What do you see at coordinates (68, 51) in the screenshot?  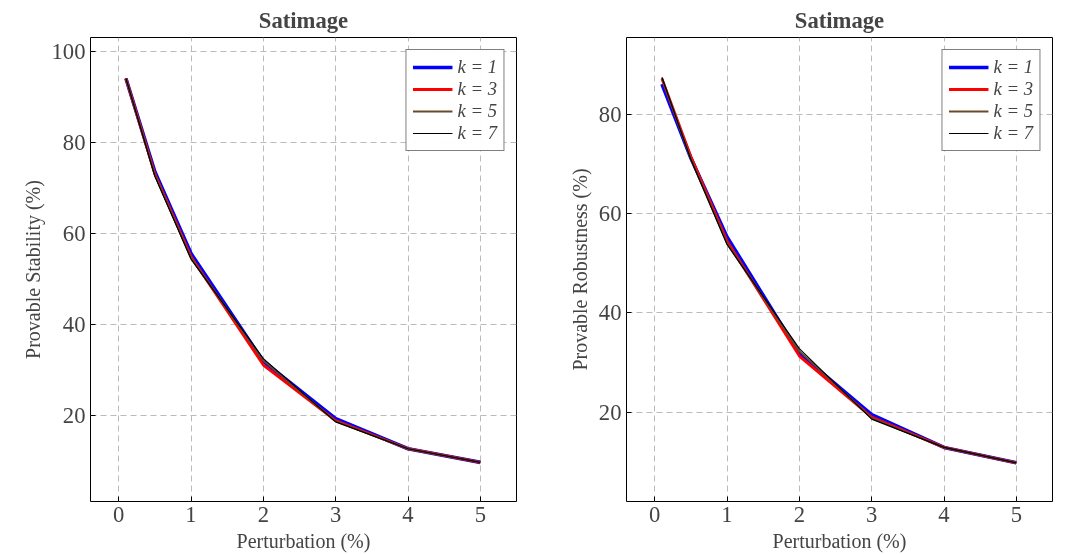 I see `y-tick-label: 100` at bounding box center [68, 51].